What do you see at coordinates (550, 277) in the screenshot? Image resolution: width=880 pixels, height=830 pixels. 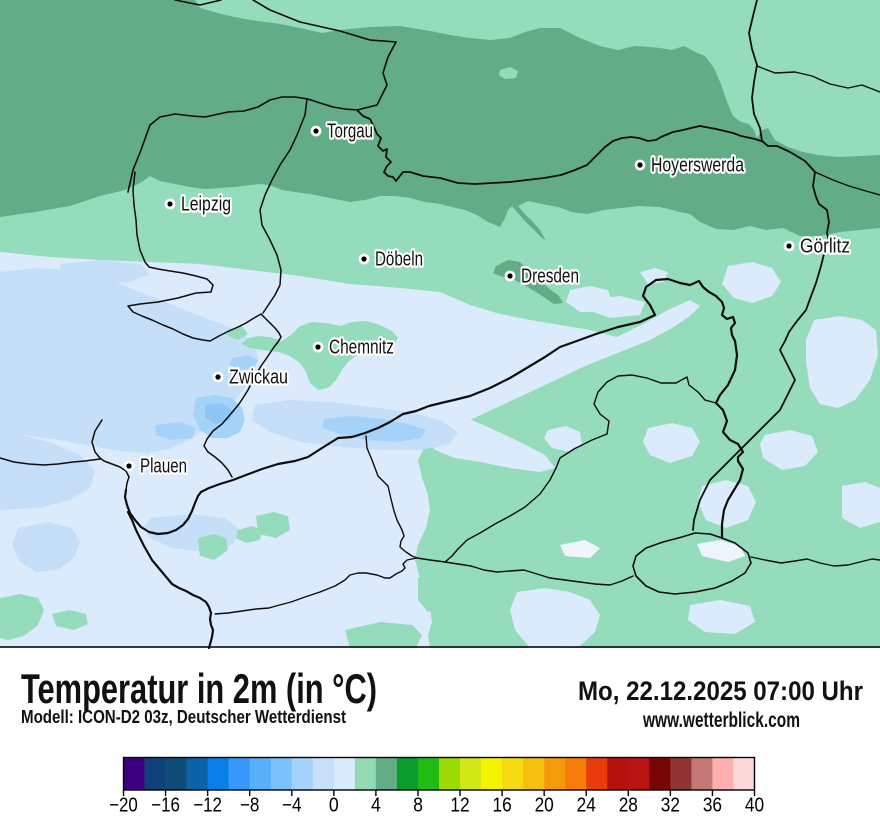 I see `svg-text: Dresden` at bounding box center [550, 277].